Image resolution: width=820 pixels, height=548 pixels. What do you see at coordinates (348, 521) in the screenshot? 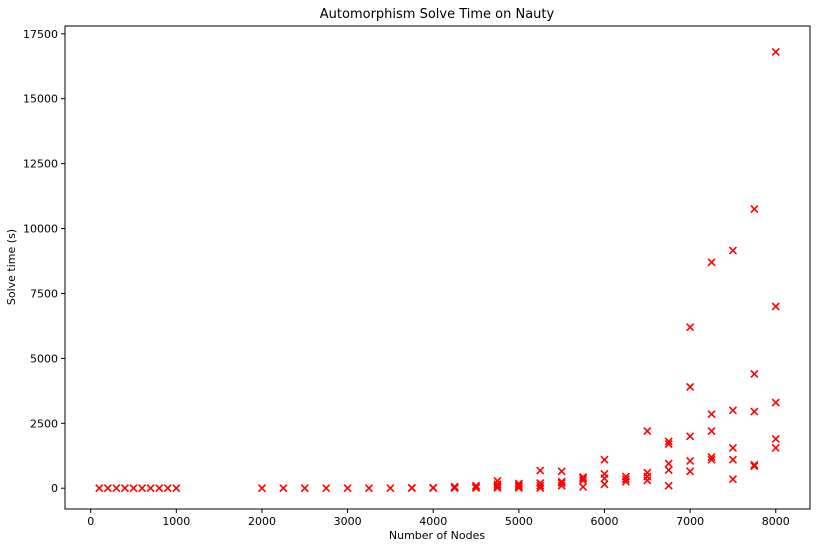
I see `x-tick-label: 3000` at bounding box center [348, 521].